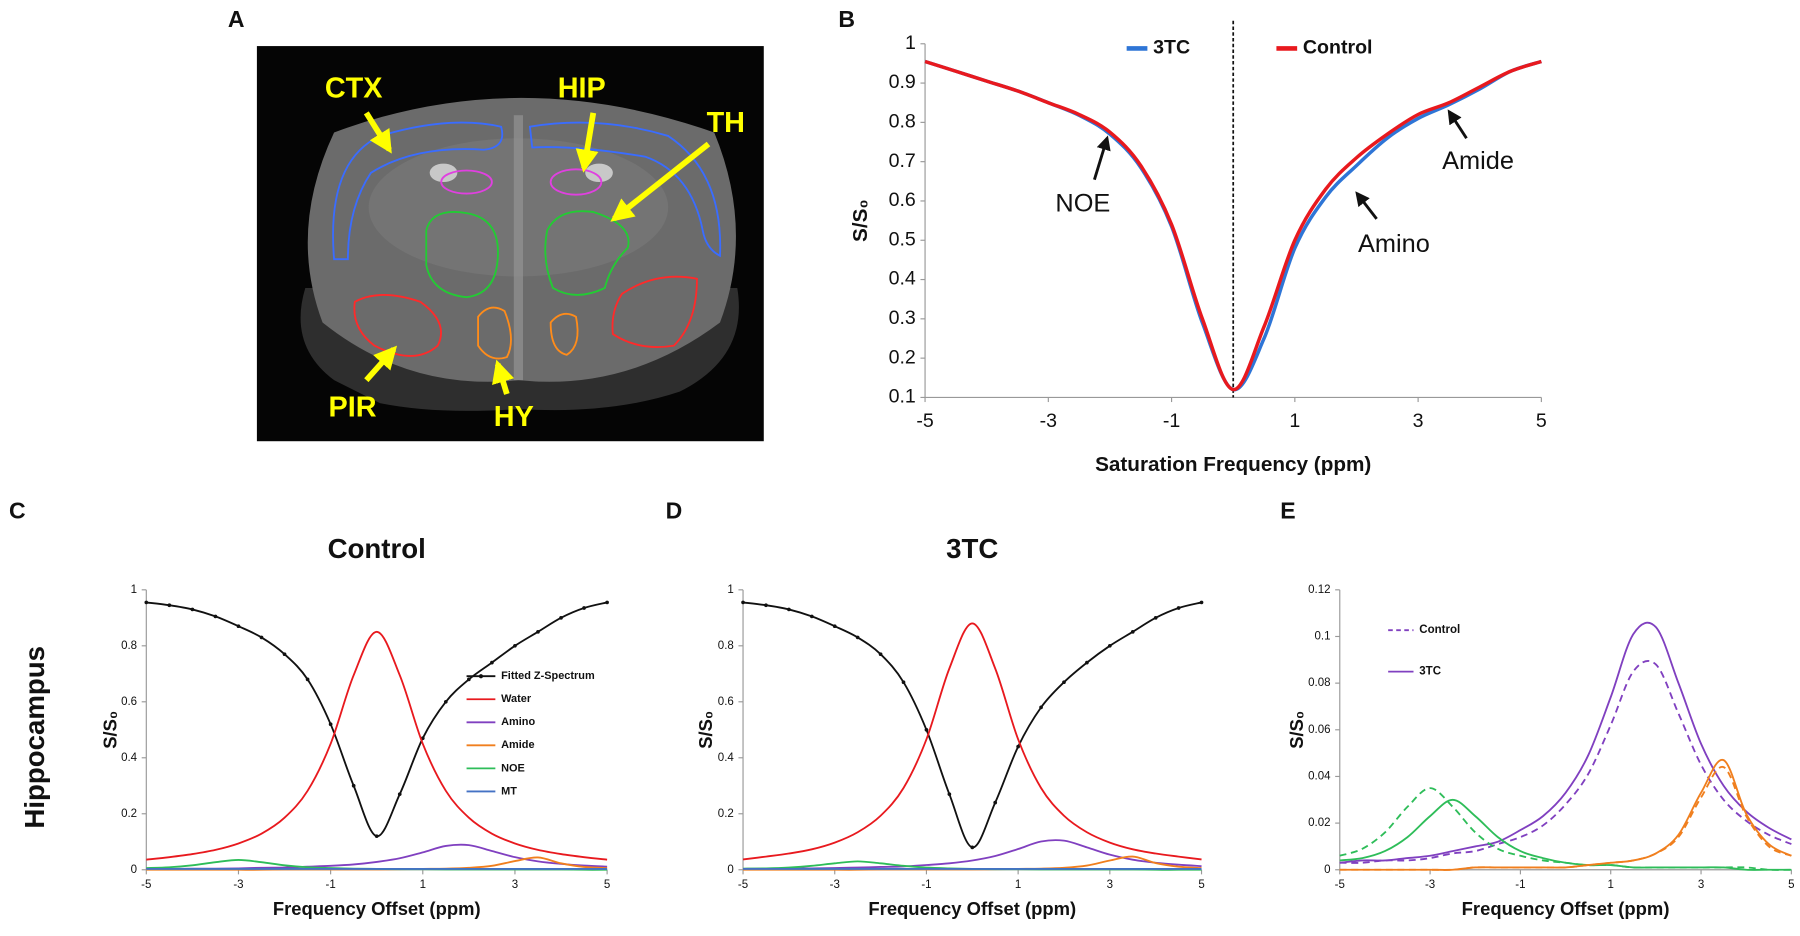 This screenshot has height=936, width=1800. I want to click on legend-label: NOE, so click(513, 768).